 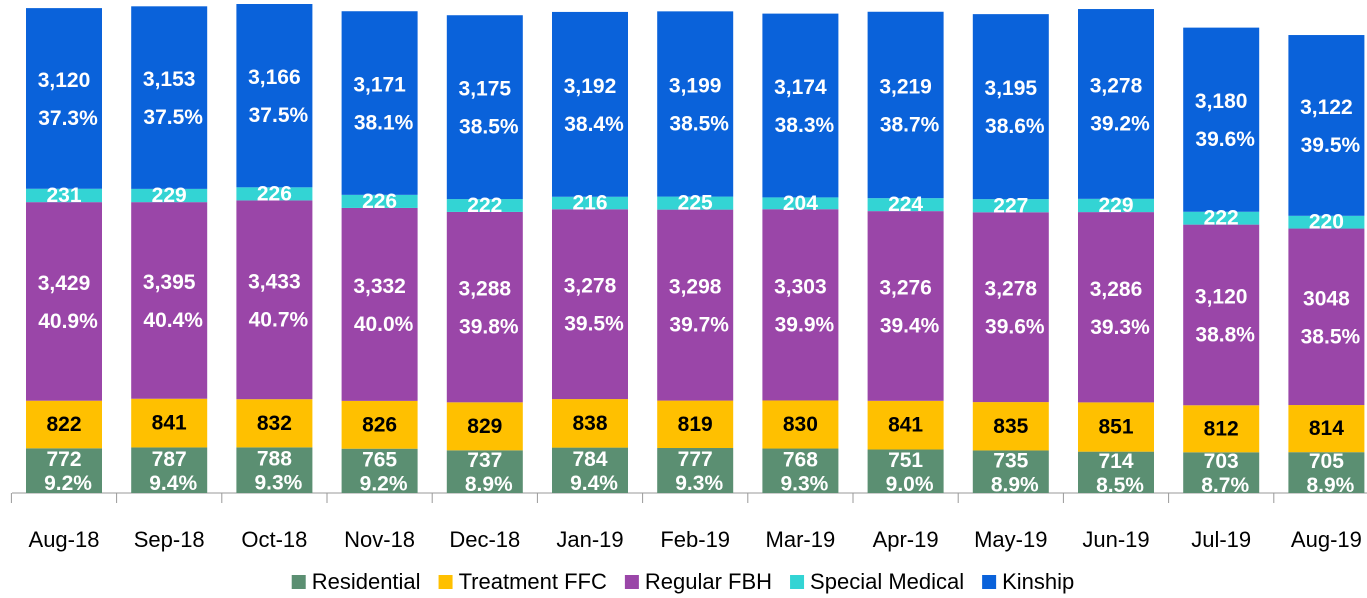 I want to click on value-label: 705, so click(x=1326, y=461).